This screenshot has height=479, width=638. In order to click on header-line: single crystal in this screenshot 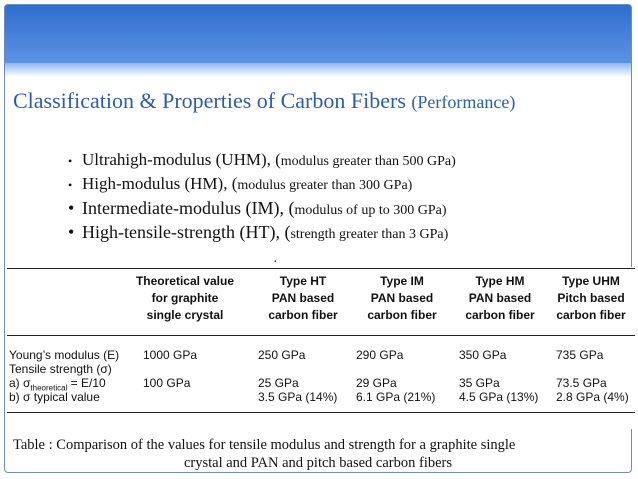, I will do `click(185, 315)`.